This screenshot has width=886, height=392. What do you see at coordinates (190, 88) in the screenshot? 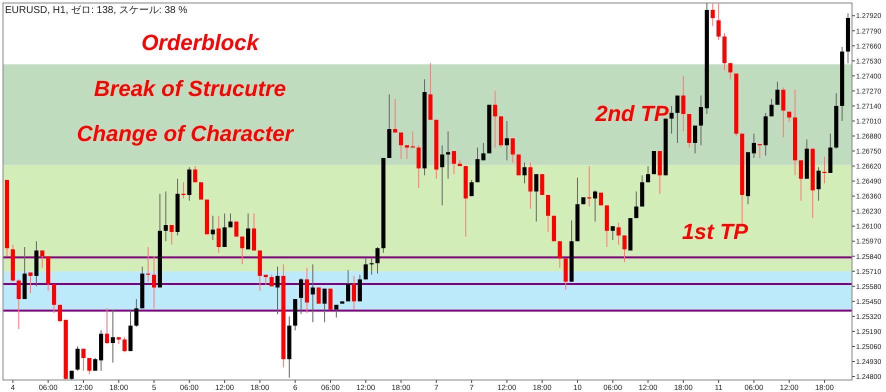
I see `annotation: Break of Strucutre` at bounding box center [190, 88].